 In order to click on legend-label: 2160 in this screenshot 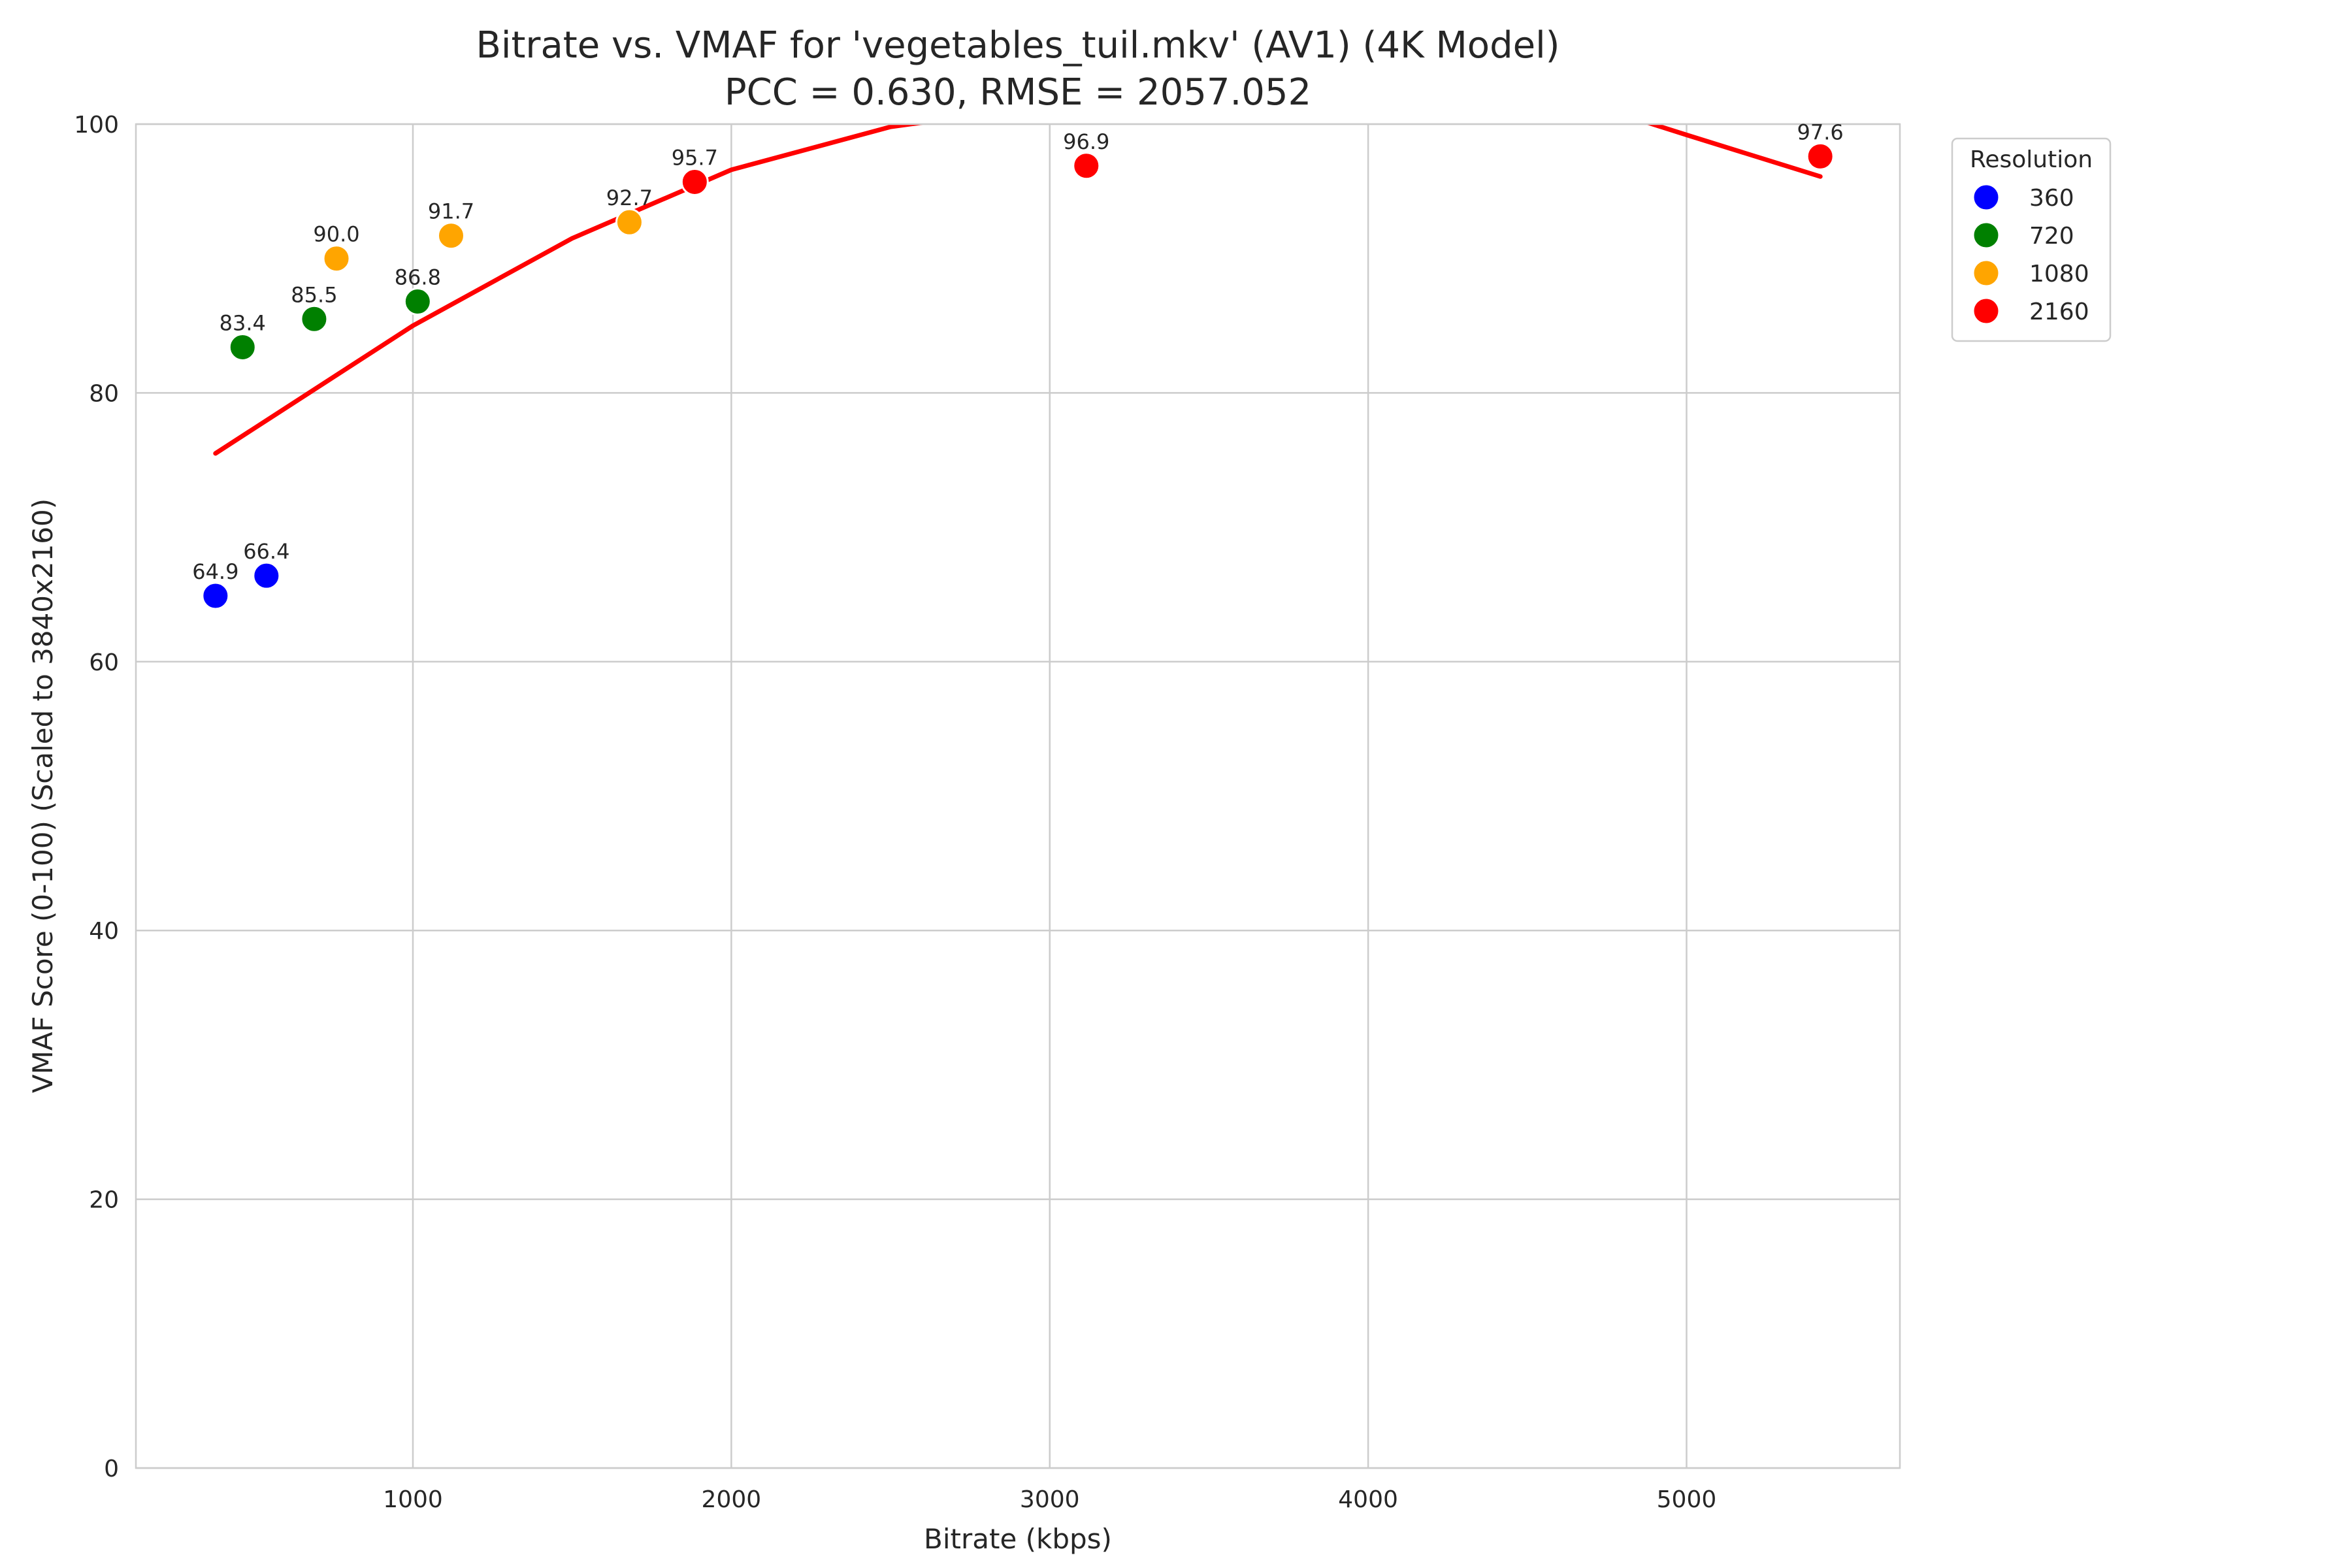, I will do `click(2059, 312)`.